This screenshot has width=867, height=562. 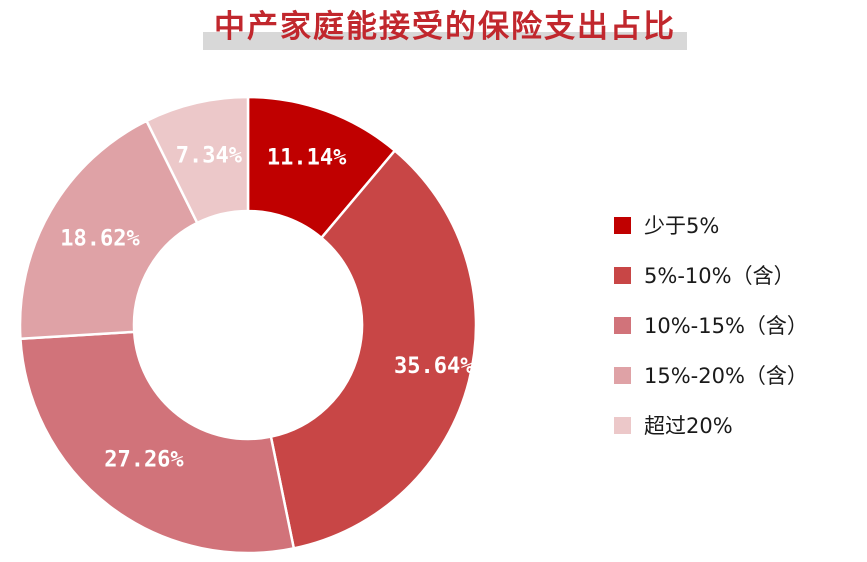 I want to click on legend-label: 15%-20%（含）, so click(x=726, y=376).